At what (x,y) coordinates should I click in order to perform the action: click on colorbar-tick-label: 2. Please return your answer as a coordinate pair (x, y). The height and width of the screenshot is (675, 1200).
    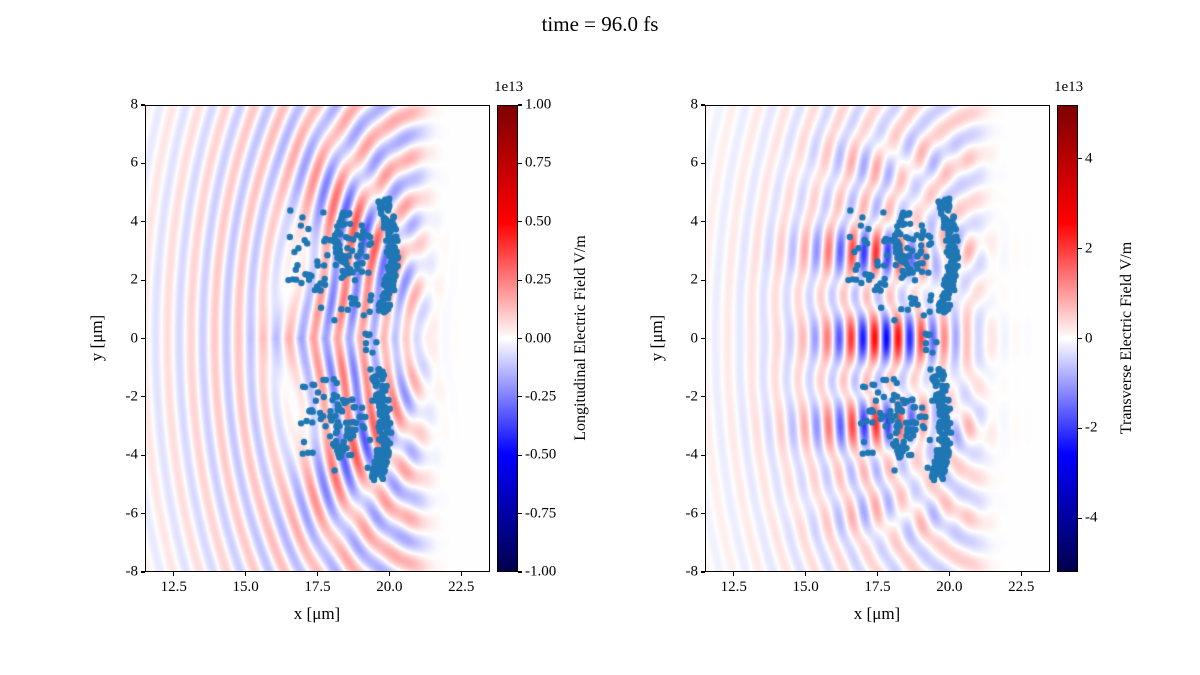
    Looking at the image, I should click on (1089, 248).